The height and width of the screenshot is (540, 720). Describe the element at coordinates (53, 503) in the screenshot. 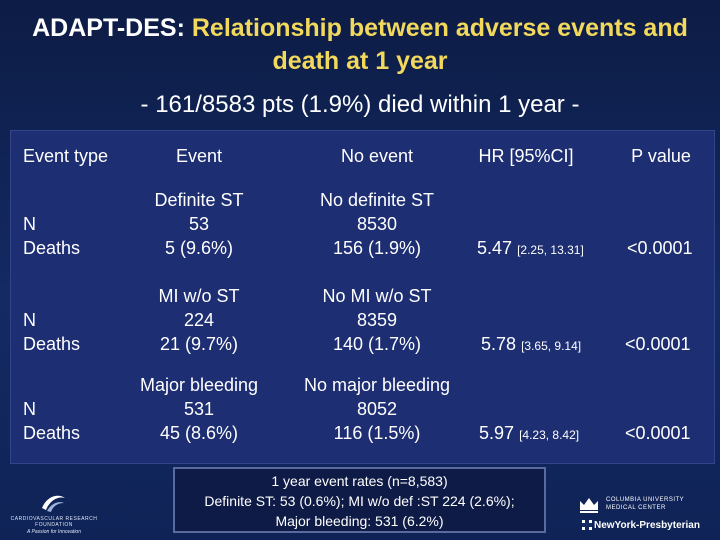

I see `crf-swoosh-icon` at that location.